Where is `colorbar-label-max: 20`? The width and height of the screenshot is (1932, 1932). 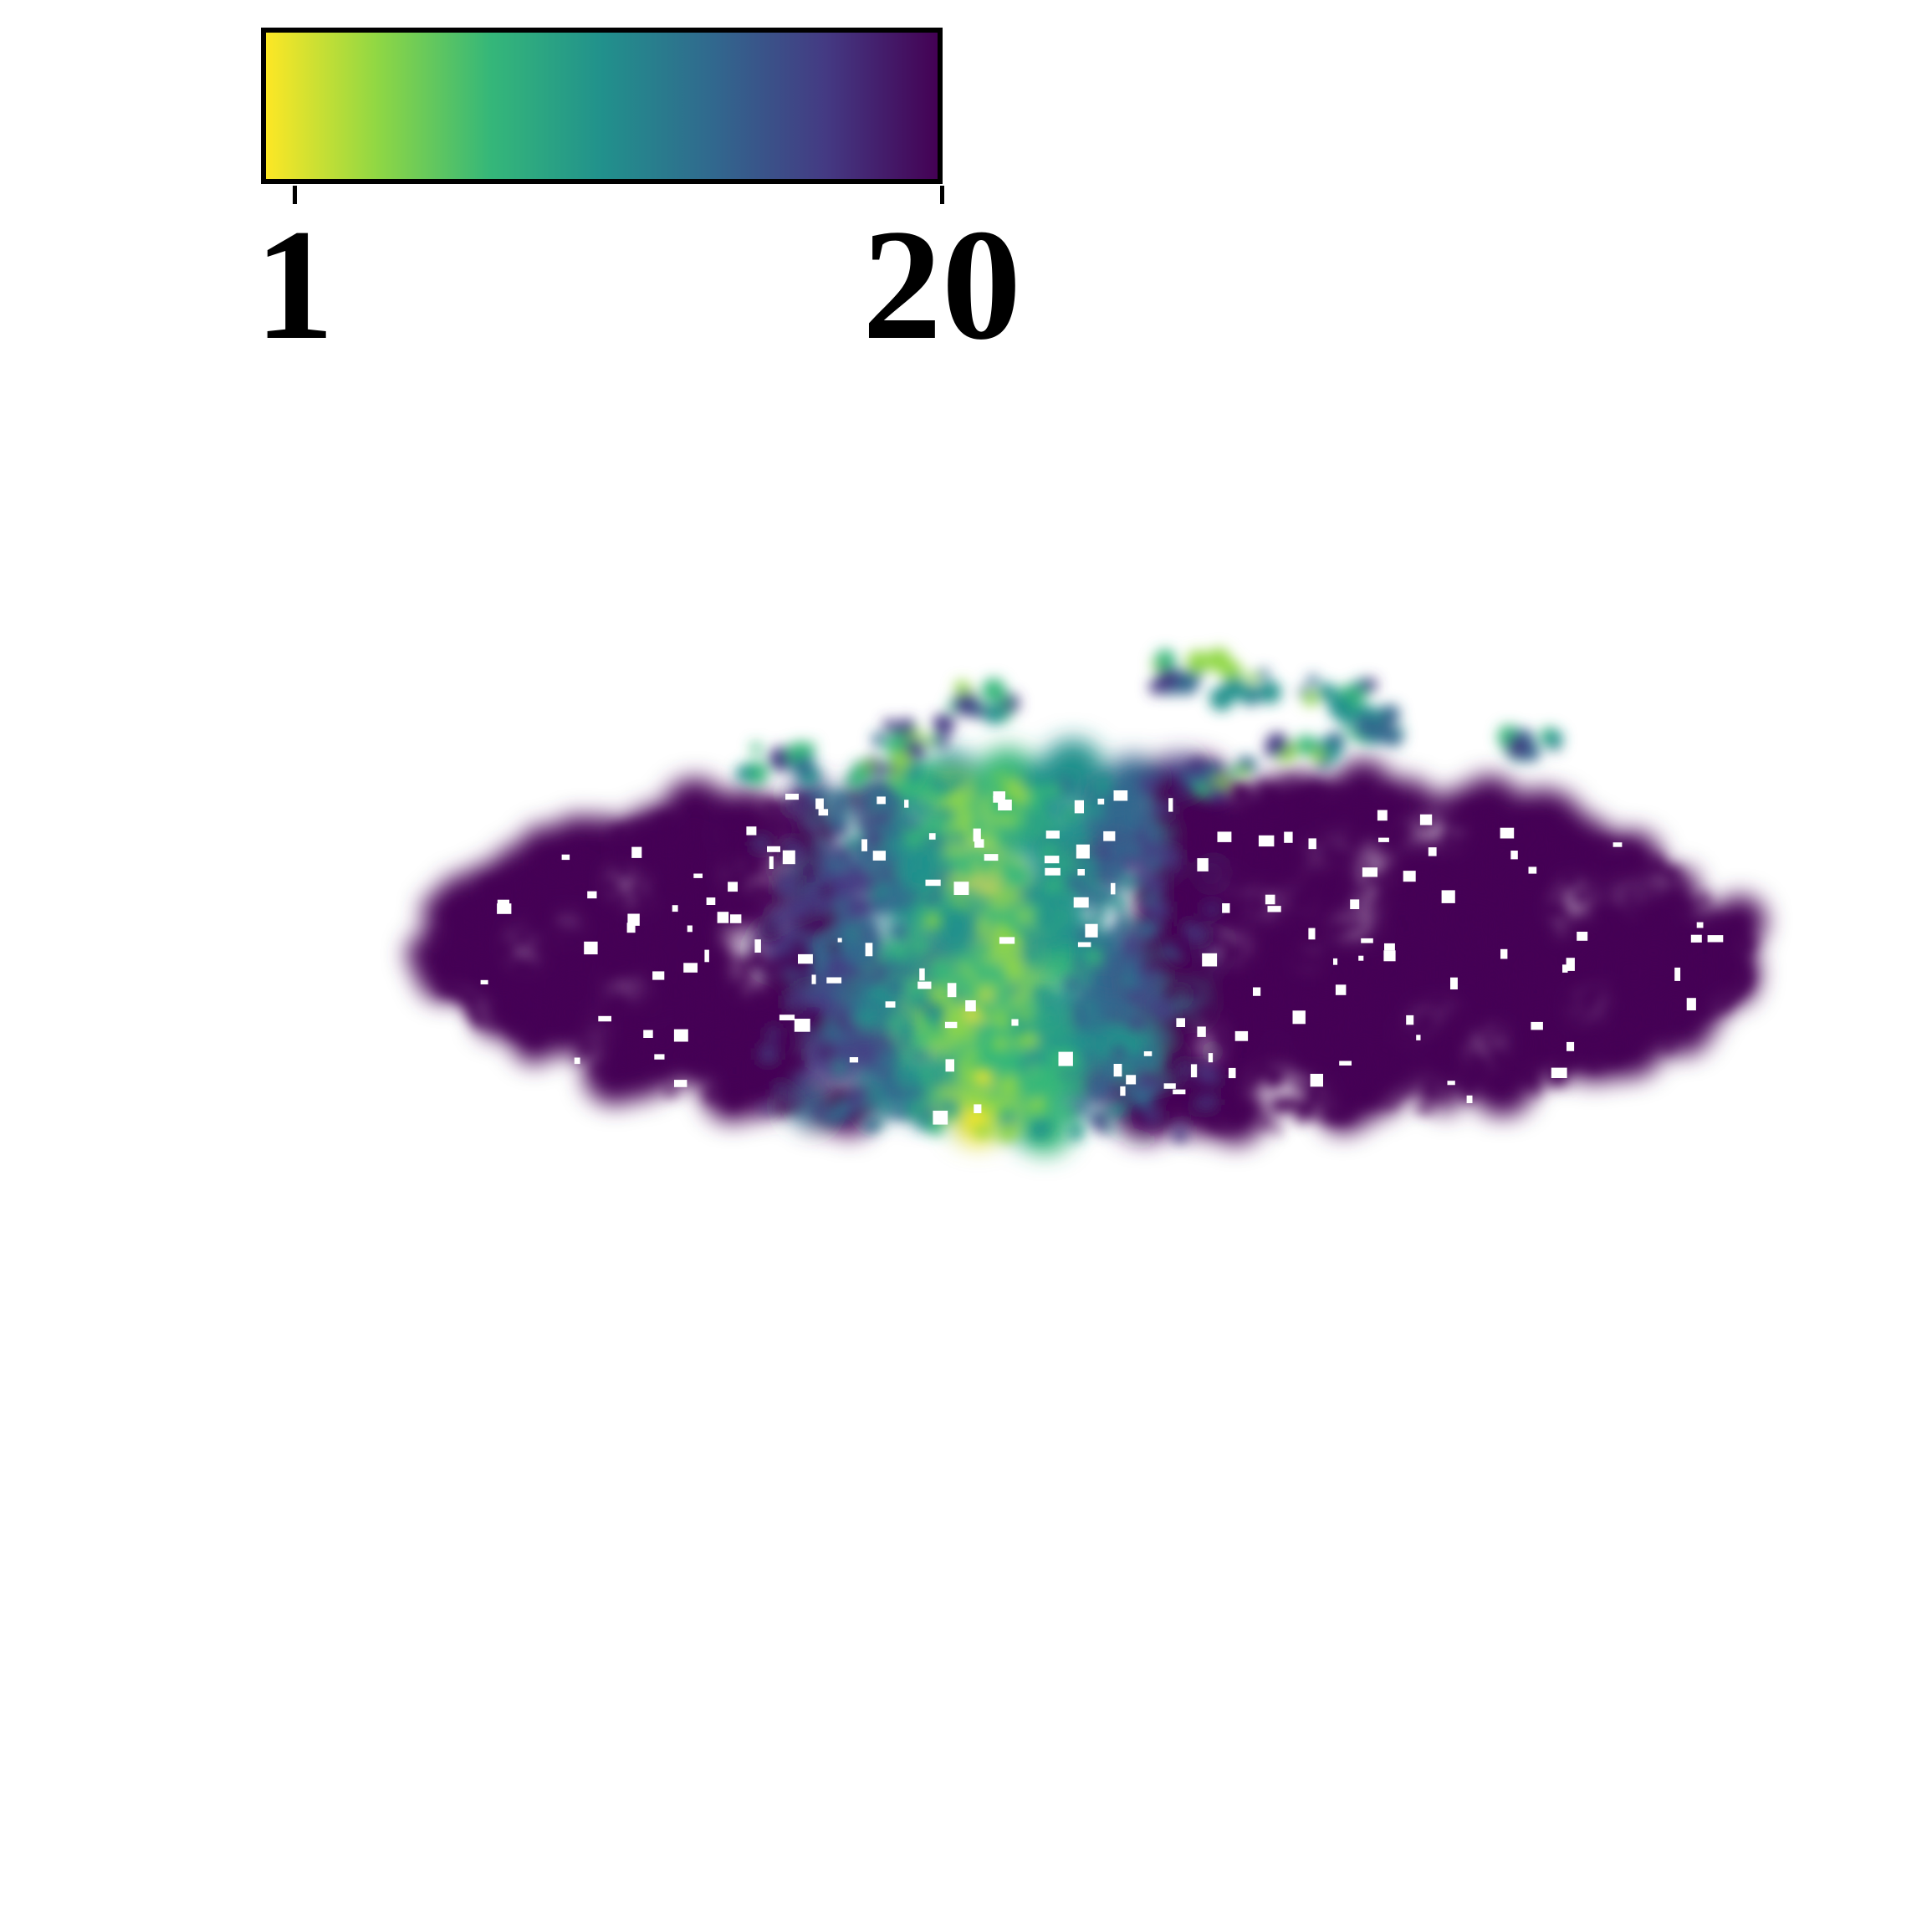 colorbar-label-max: 20 is located at coordinates (941, 285).